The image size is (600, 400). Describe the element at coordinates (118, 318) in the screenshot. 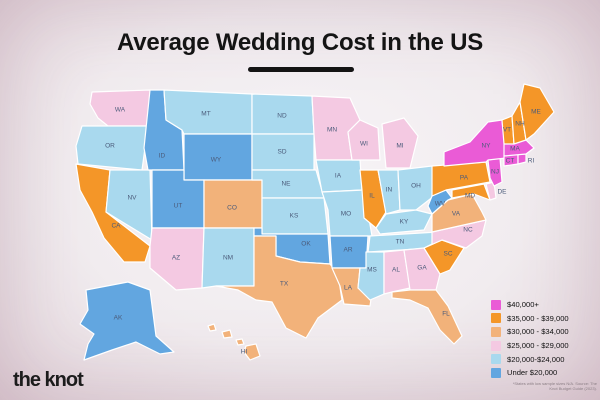

I see `label-AK: AK` at that location.